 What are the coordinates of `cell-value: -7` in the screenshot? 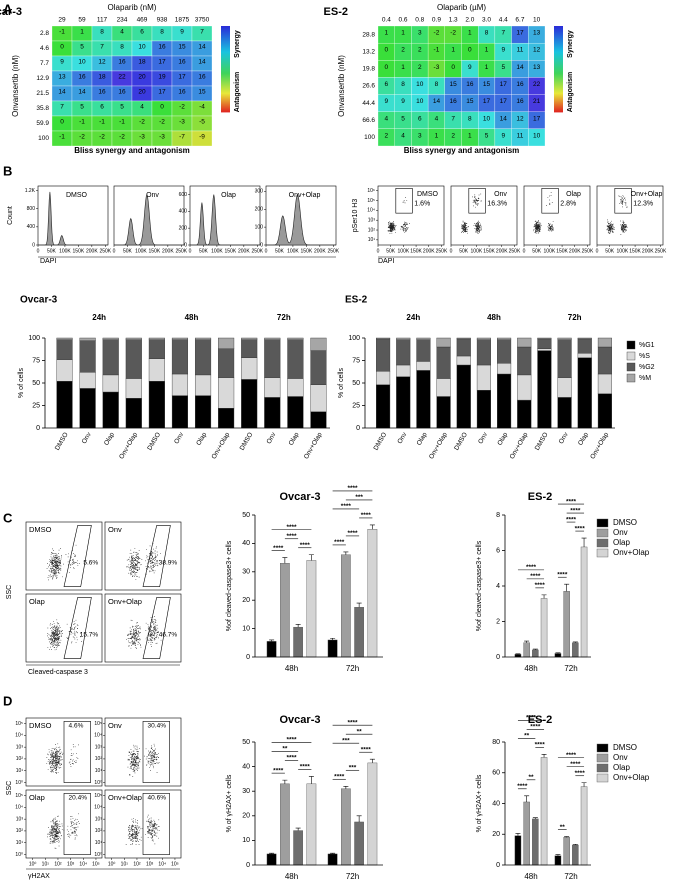 It's located at (182, 137).